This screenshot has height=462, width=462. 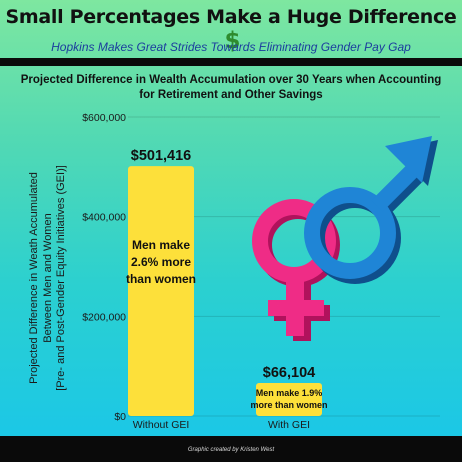 What do you see at coordinates (371, 210) in the screenshot?
I see `male-symbol-icon` at bounding box center [371, 210].